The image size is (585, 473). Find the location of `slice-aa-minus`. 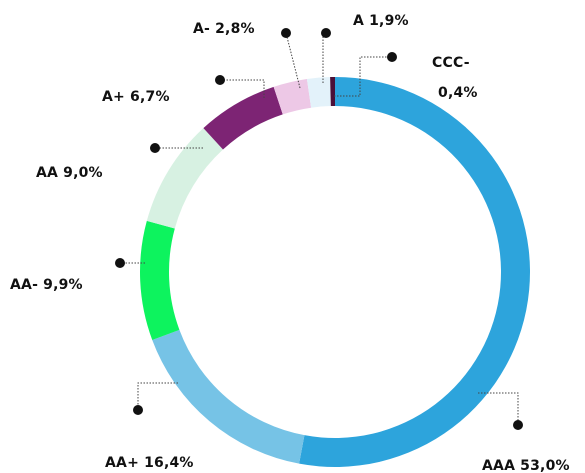

slice-aa-minus is located at coordinates (160, 280).